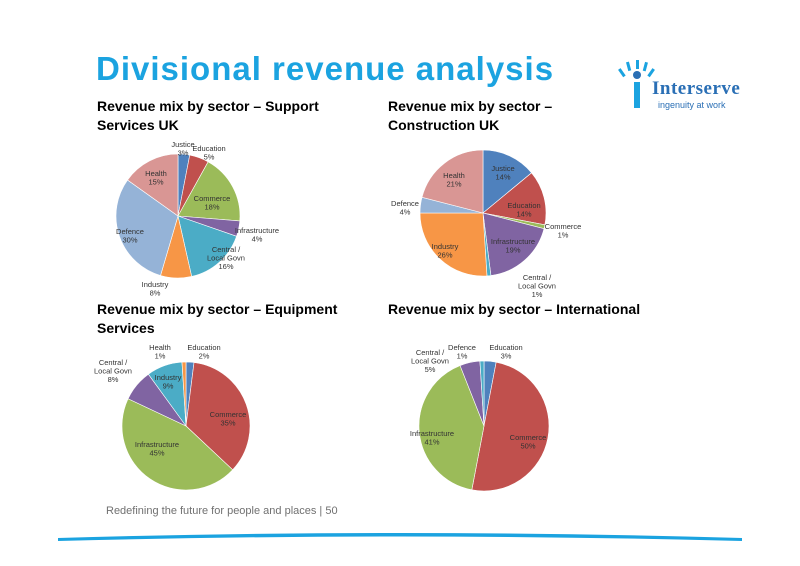 The image size is (800, 566). I want to click on slice-label-justice: Justice 14%, so click(502, 173).